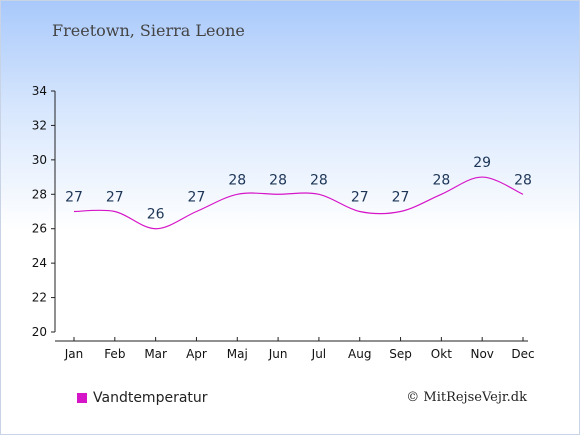 This screenshot has width=580, height=435. What do you see at coordinates (482, 163) in the screenshot?
I see `data-label: 29` at bounding box center [482, 163].